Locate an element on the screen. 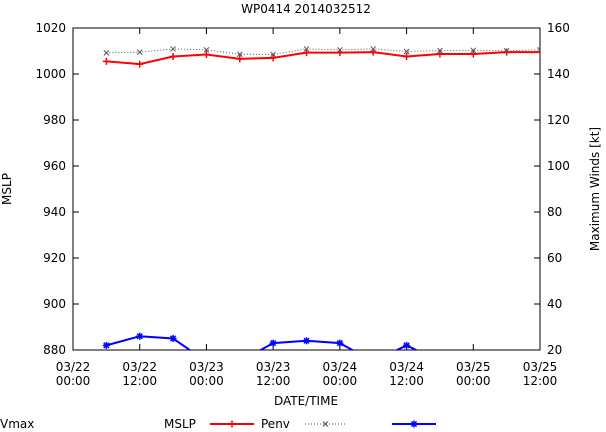 The width and height of the screenshot is (606, 432). y-tick-label: 960 is located at coordinates (54, 166).